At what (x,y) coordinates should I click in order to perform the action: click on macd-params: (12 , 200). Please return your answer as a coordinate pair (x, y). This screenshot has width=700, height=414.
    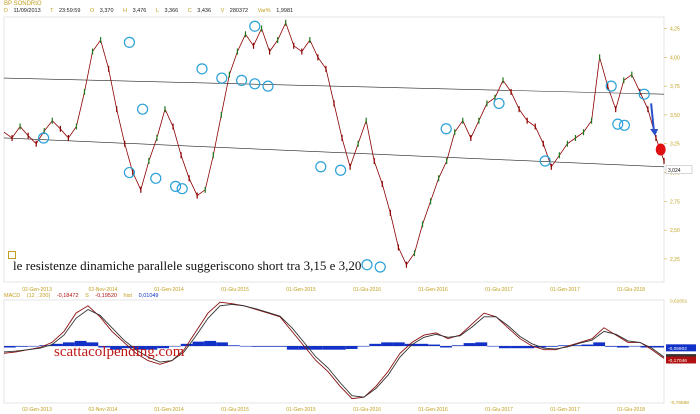
    Looking at the image, I should click on (38, 296).